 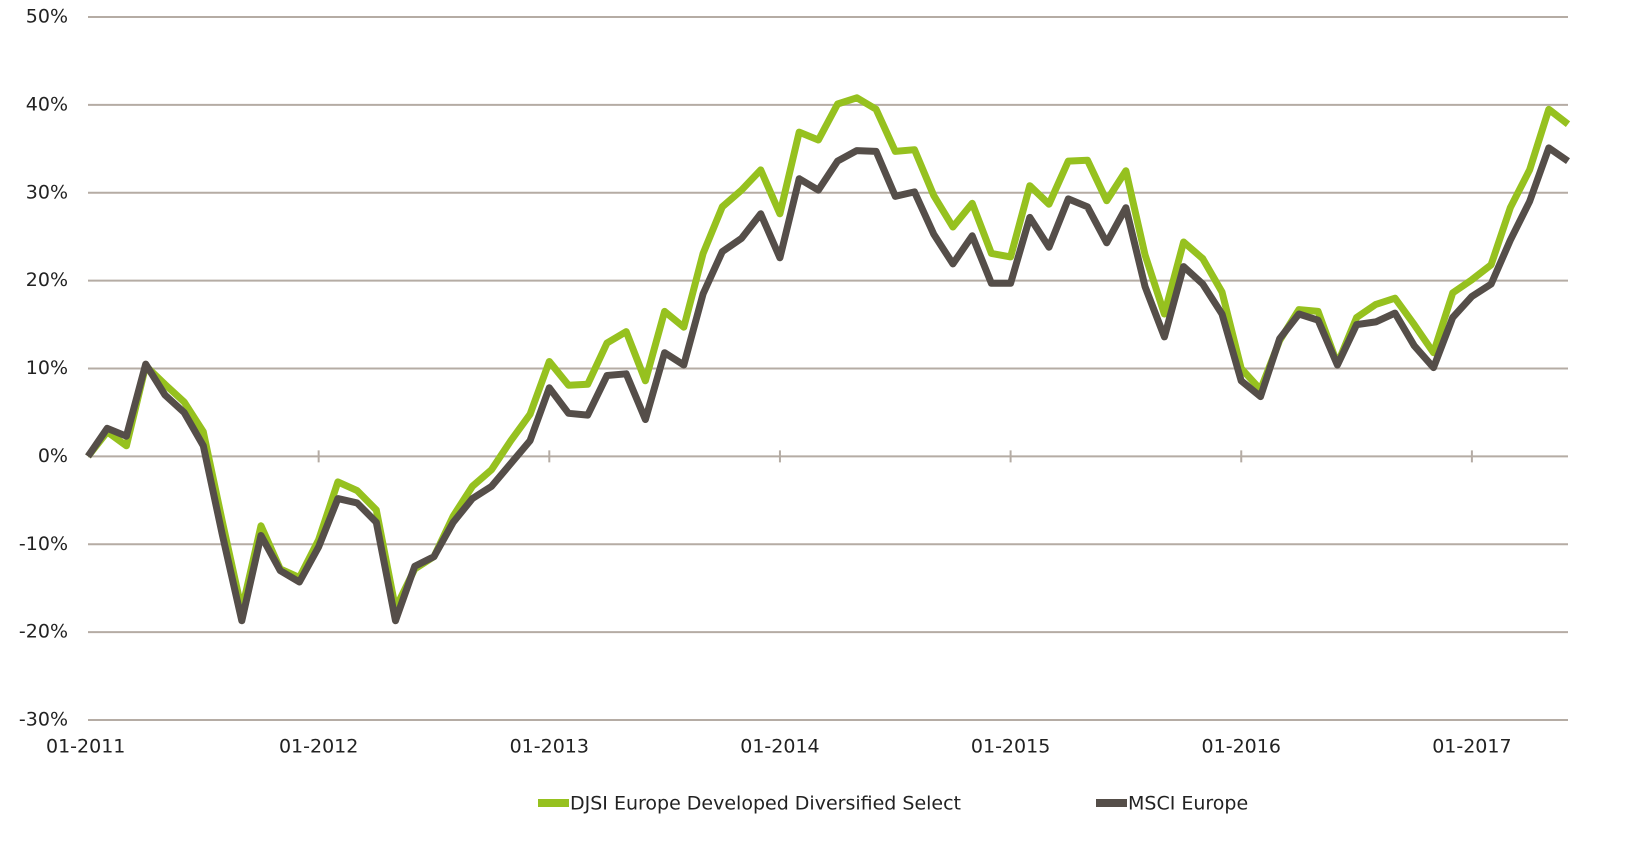 I want to click on x-tick-label: 01-2017, so click(x=1471, y=747).